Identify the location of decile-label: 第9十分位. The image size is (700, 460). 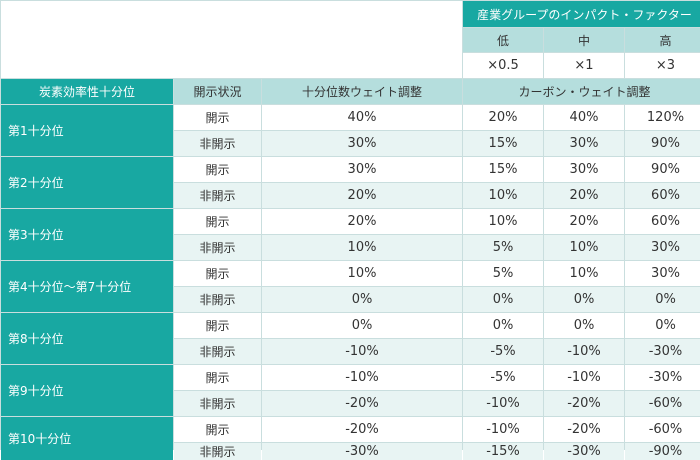
(87, 390).